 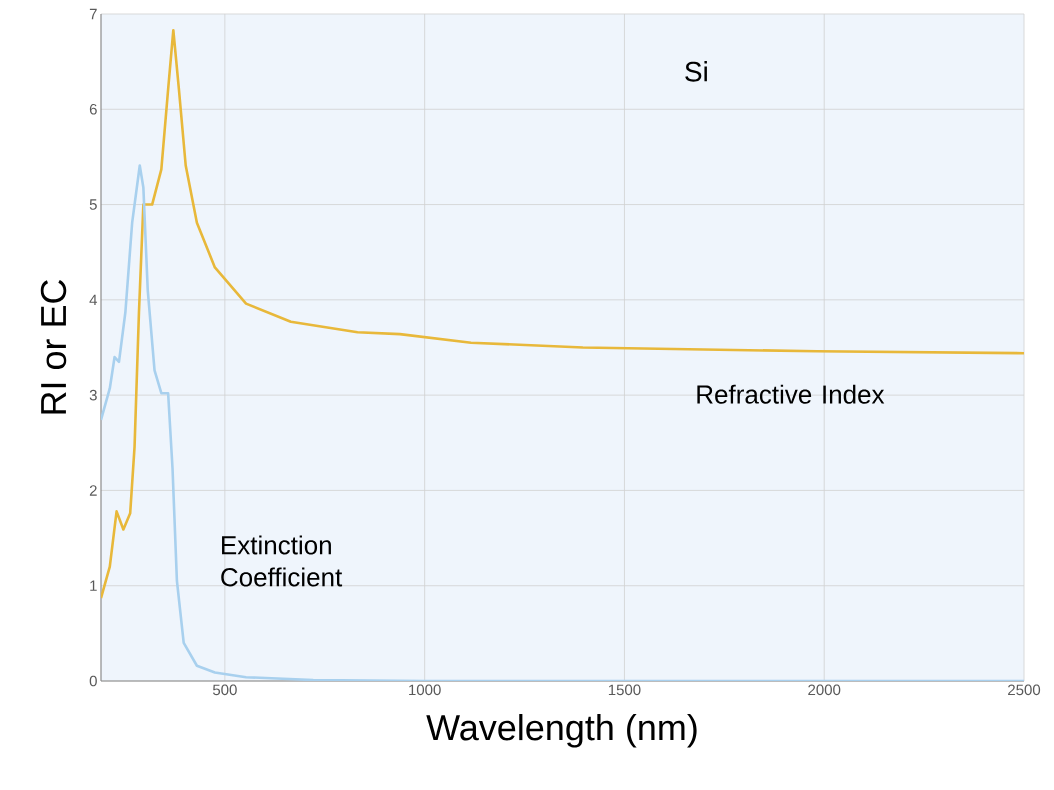 What do you see at coordinates (93, 395) in the screenshot?
I see `y-tick-label: 3` at bounding box center [93, 395].